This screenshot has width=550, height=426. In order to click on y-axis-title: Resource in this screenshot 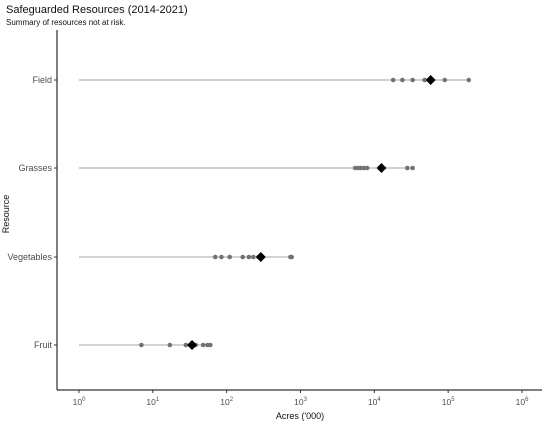, I will do `click(6, 214)`.